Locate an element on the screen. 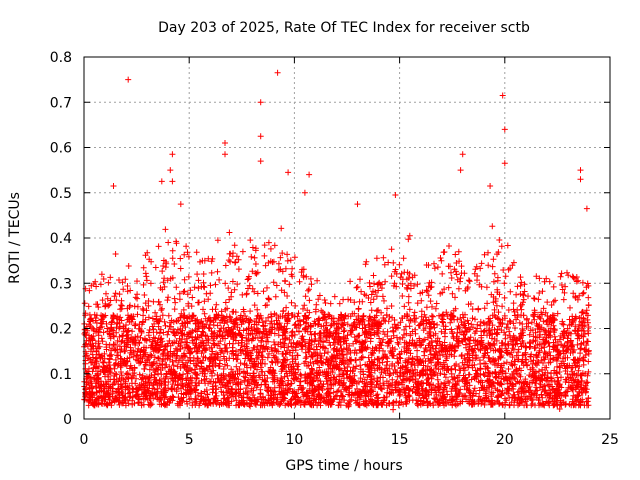 This screenshot has height=480, width=640. y-tick-label: 0.1 is located at coordinates (61, 375).